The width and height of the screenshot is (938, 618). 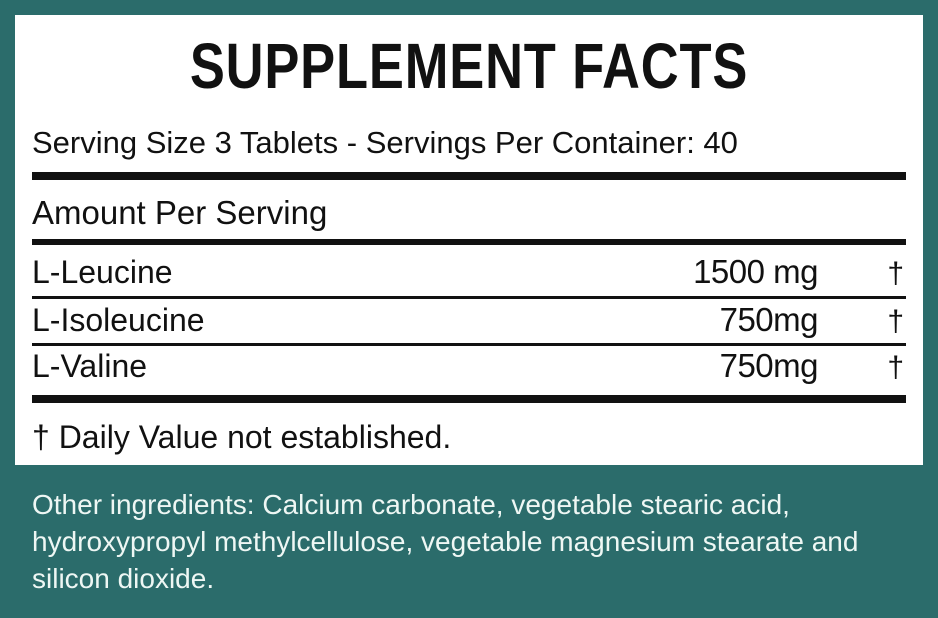 What do you see at coordinates (118, 320) in the screenshot?
I see `nutrient-name: L-Isoleucine` at bounding box center [118, 320].